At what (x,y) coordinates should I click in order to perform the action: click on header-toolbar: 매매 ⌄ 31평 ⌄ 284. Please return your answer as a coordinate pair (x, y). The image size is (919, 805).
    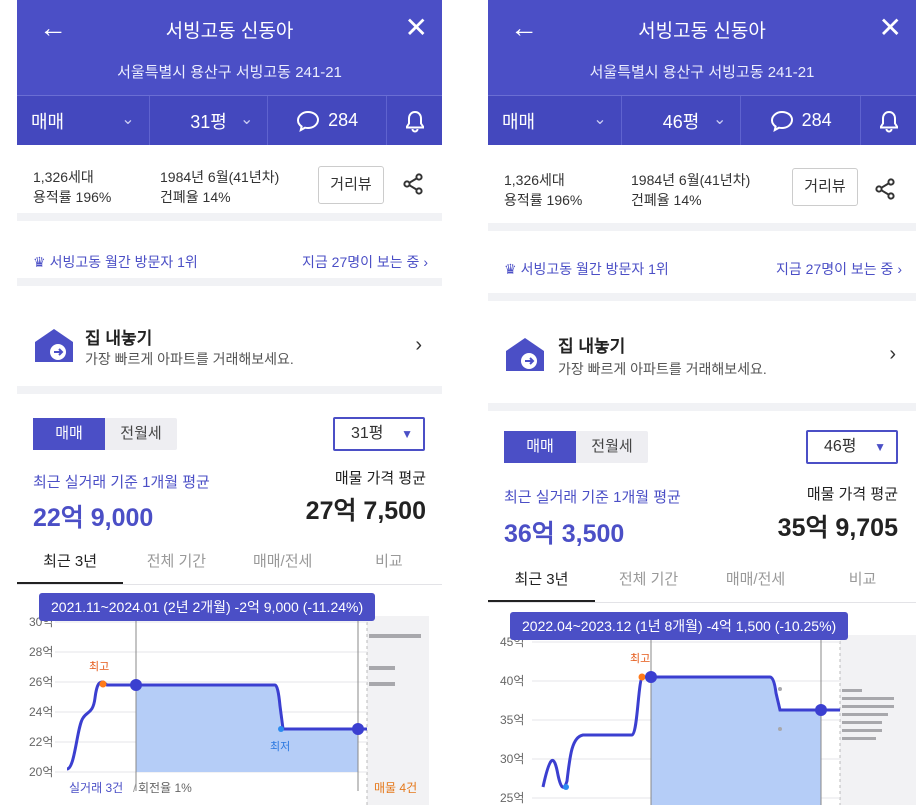
    Looking at the image, I should click on (229, 120).